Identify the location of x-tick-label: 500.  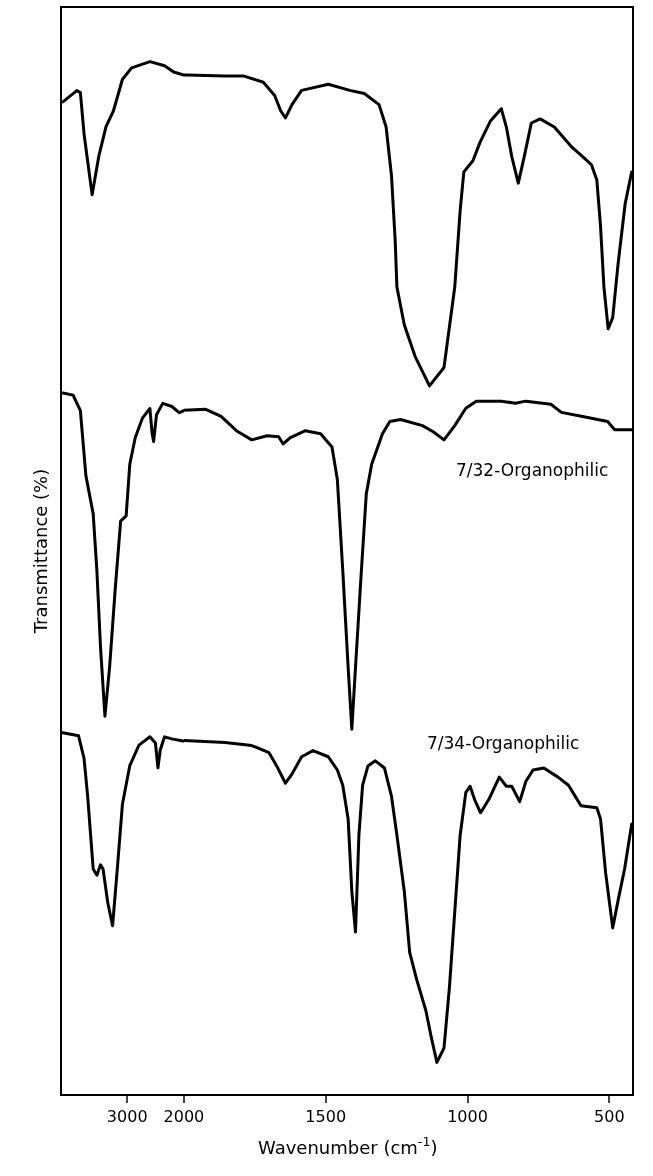
(609, 1117).